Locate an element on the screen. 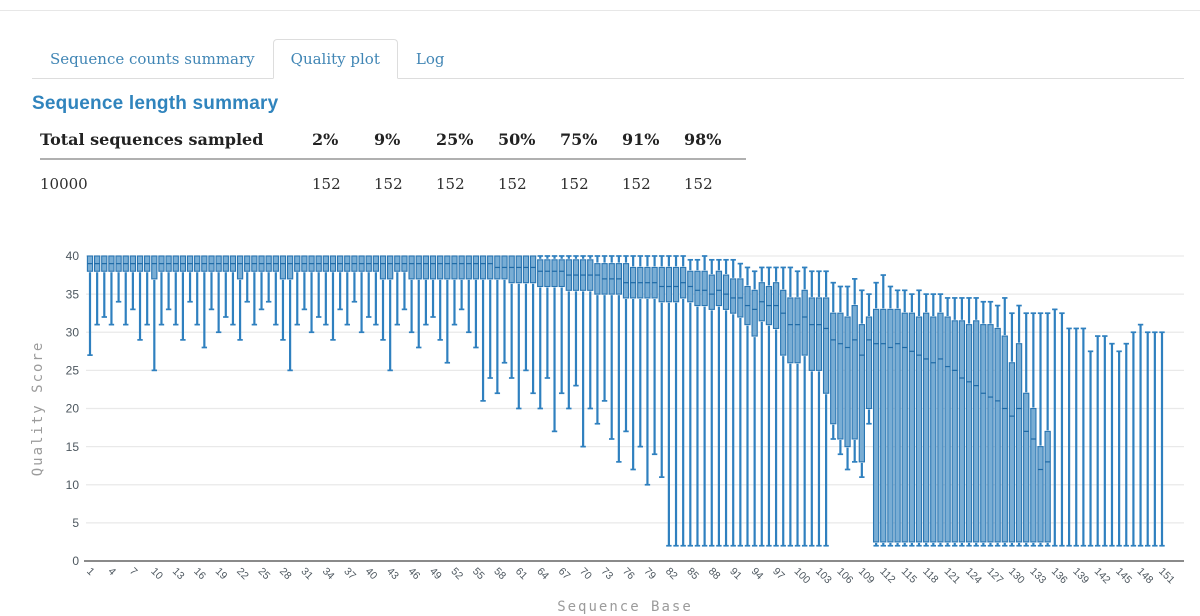 The width and height of the screenshot is (1200, 616). x-tick-label: 34 is located at coordinates (328, 573).